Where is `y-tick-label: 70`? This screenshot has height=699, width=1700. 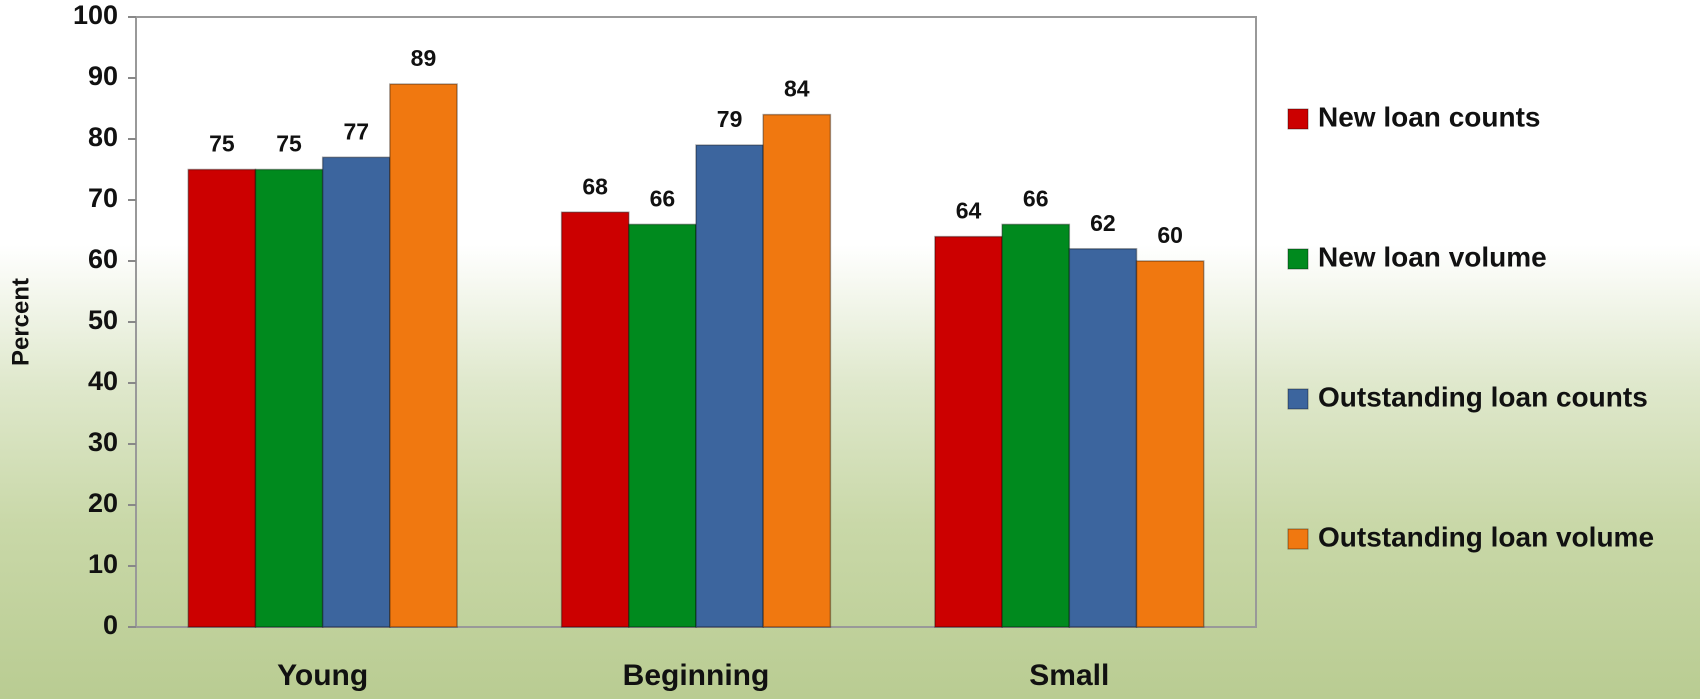 y-tick-label: 70 is located at coordinates (103, 198).